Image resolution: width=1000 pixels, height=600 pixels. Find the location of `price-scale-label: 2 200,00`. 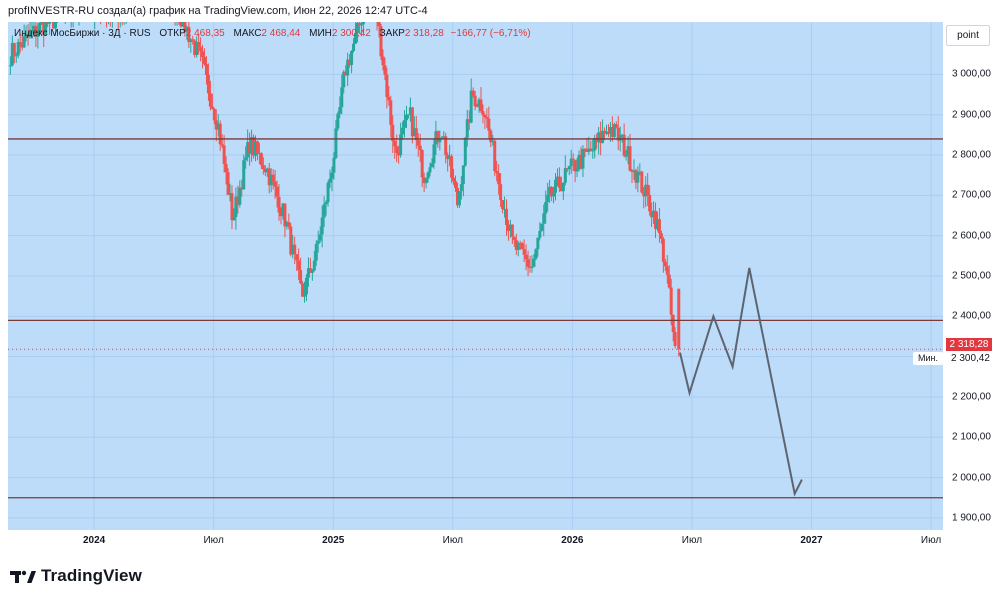

price-scale-label: 2 200,00 is located at coordinates (971, 397).